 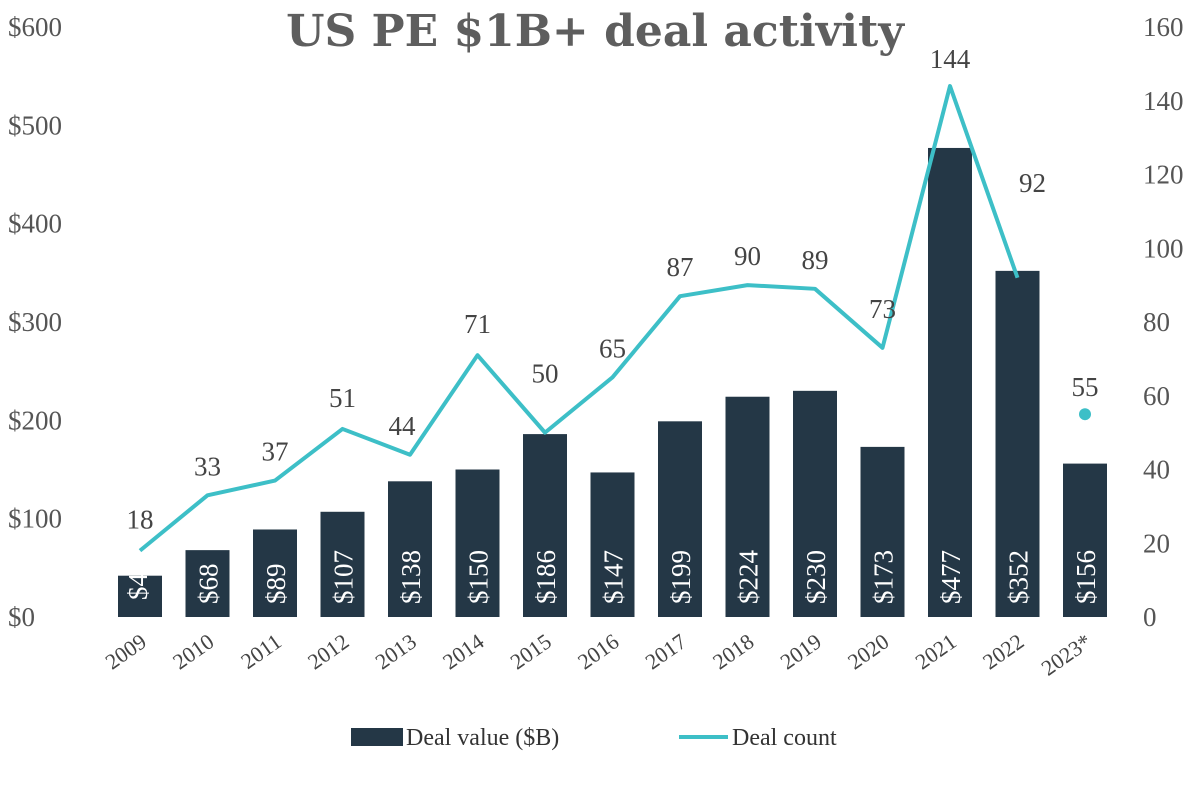 I want to click on x-axis-label: 2012, so click(x=328, y=652).